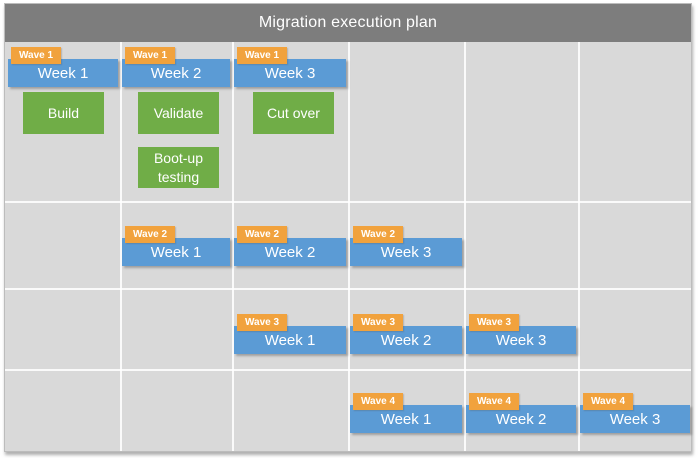 The height and width of the screenshot is (458, 700). I want to click on title-bar: Migration execution plan, so click(348, 23).